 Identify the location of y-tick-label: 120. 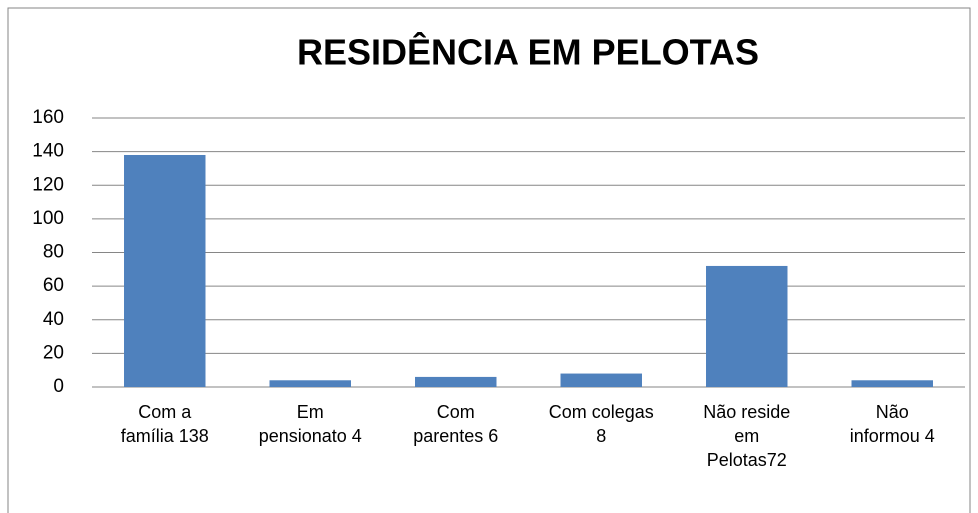
(48, 184).